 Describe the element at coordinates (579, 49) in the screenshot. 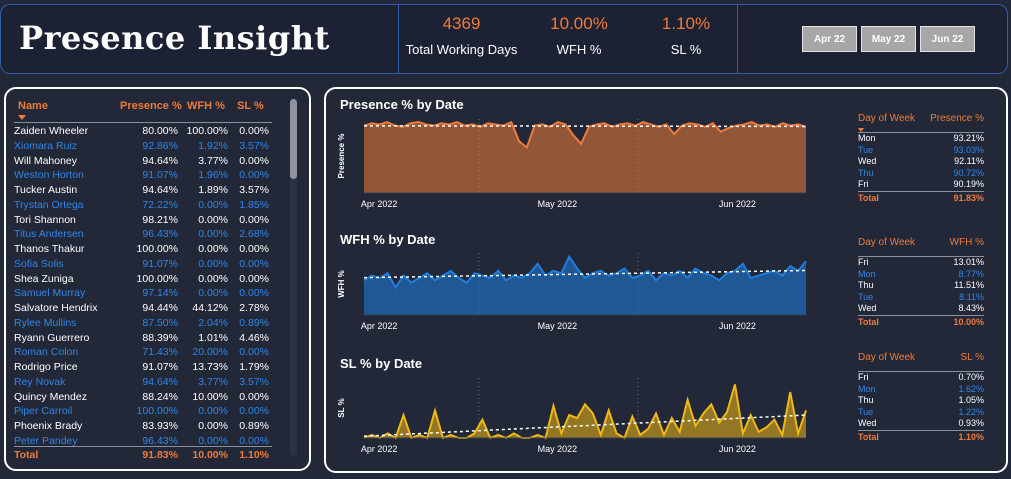

I see `kpi-label: WFH %` at that location.